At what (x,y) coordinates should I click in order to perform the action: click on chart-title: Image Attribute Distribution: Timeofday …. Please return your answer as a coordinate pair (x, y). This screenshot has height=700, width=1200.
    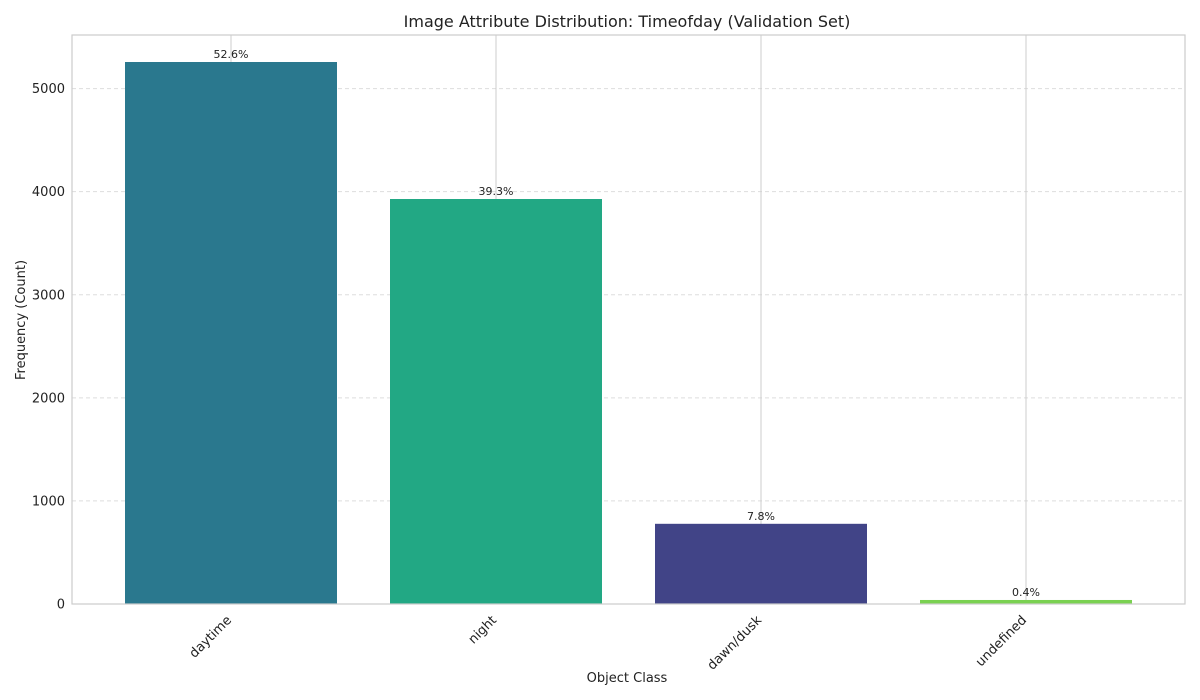
    Looking at the image, I should click on (627, 21).